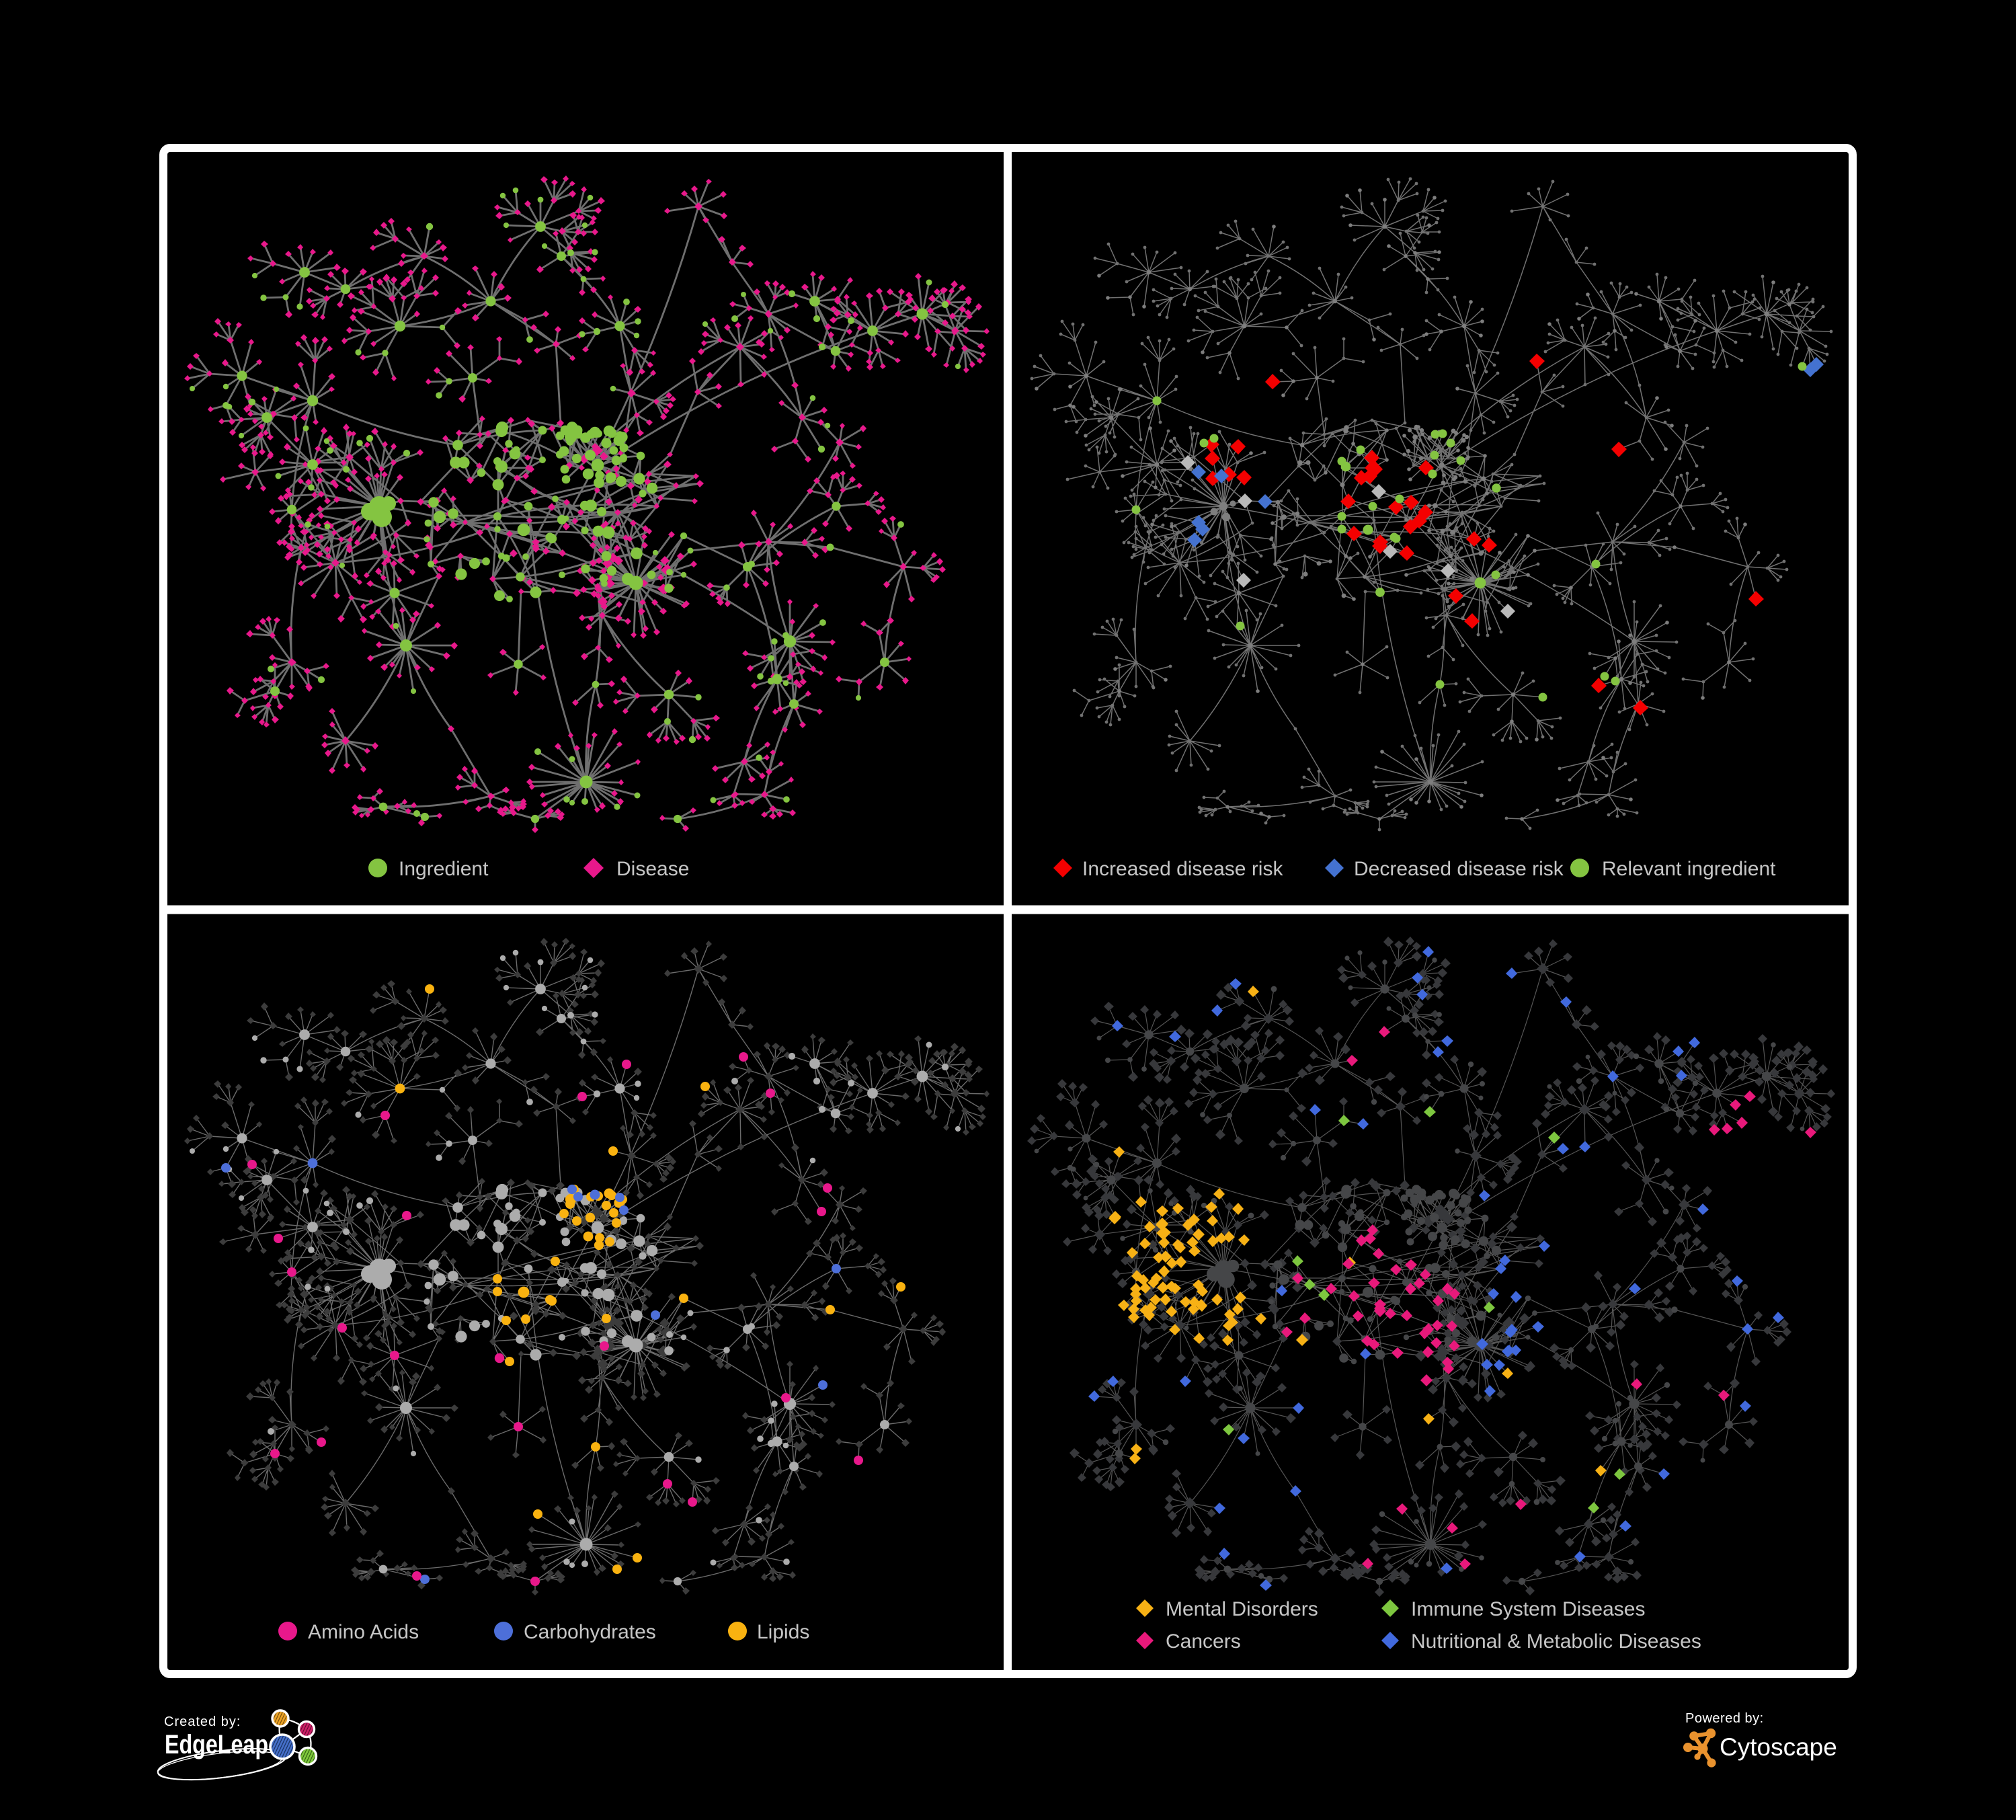  What do you see at coordinates (1724, 1718) in the screenshot?
I see `svg-text: Powered by:` at bounding box center [1724, 1718].